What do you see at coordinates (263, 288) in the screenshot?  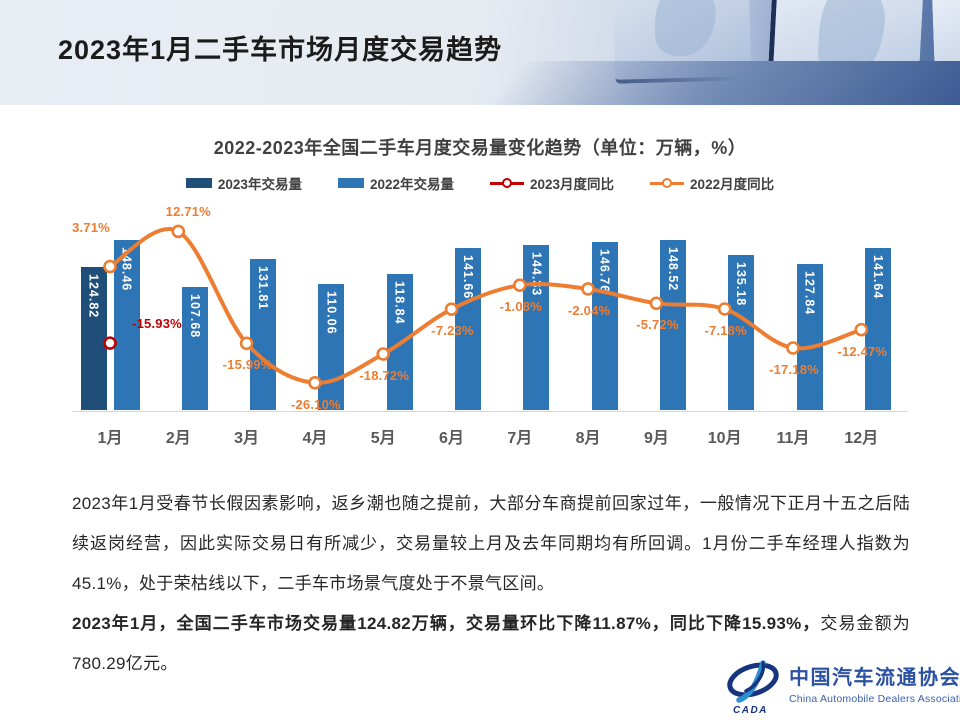 I see `bar-2022-m3-value: 131.81` at bounding box center [263, 288].